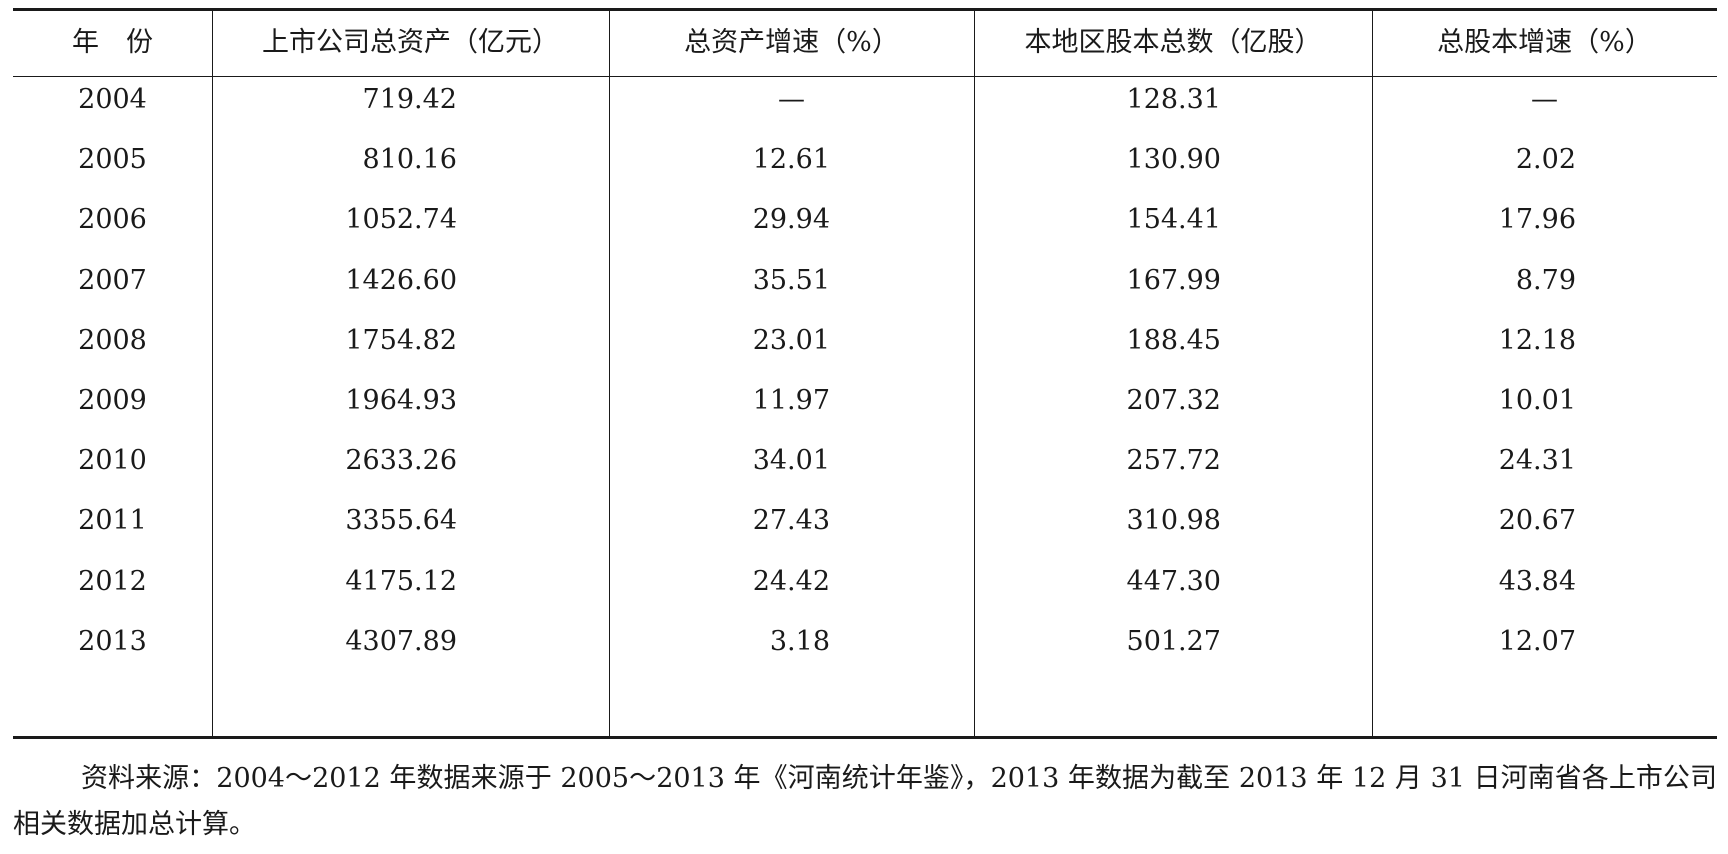 This screenshot has width=1728, height=854. I want to click on year-cell: 2012, so click(112, 581).